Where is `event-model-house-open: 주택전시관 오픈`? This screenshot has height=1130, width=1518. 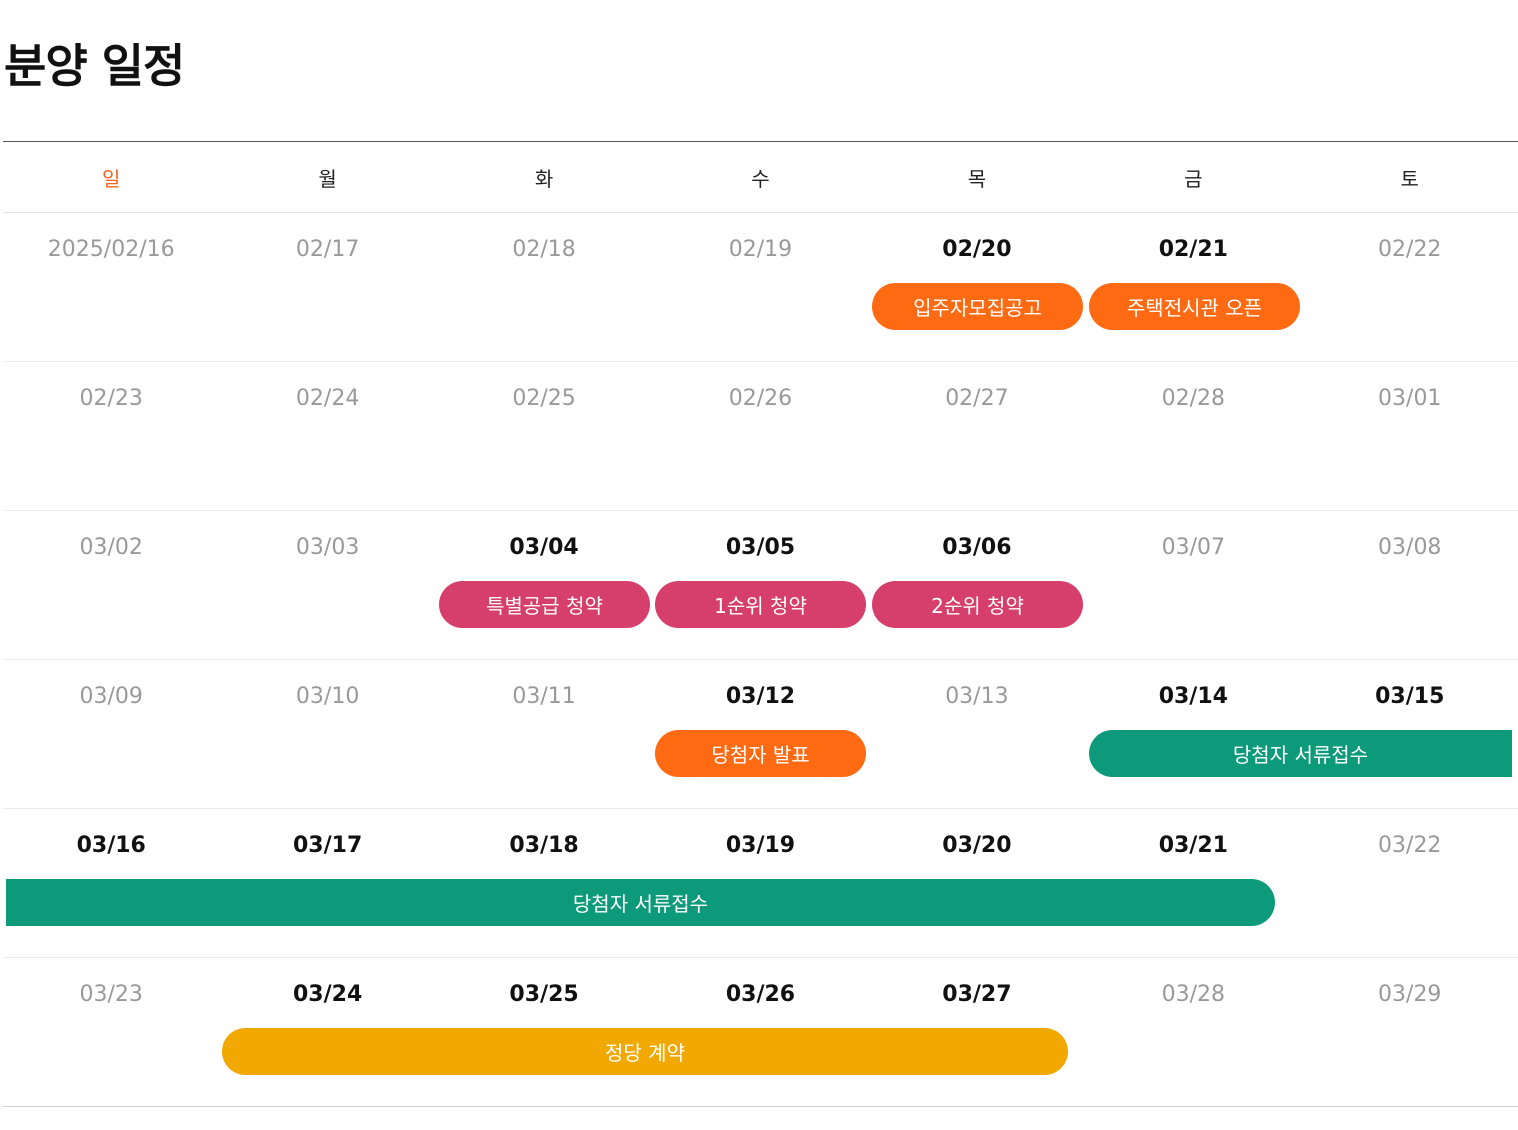 event-model-house-open: 주택전시관 오픈 is located at coordinates (1194, 306).